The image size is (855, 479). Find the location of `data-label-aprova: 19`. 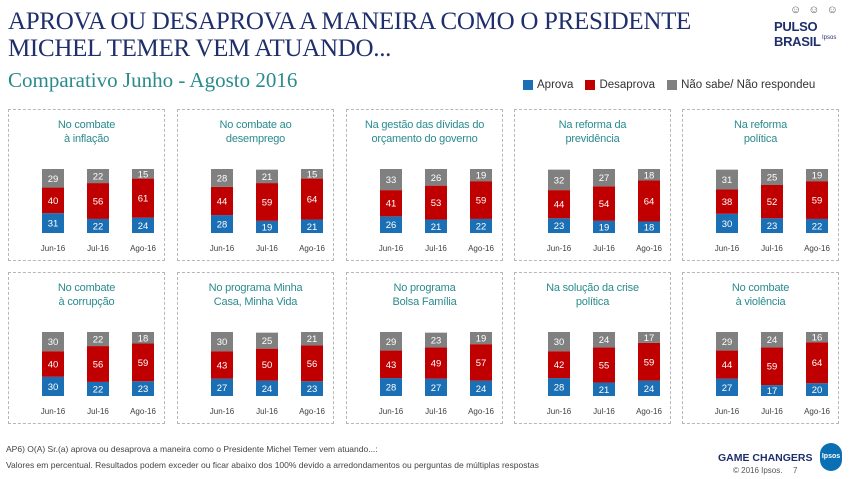

data-label-aprova: 19 is located at coordinates (267, 227).